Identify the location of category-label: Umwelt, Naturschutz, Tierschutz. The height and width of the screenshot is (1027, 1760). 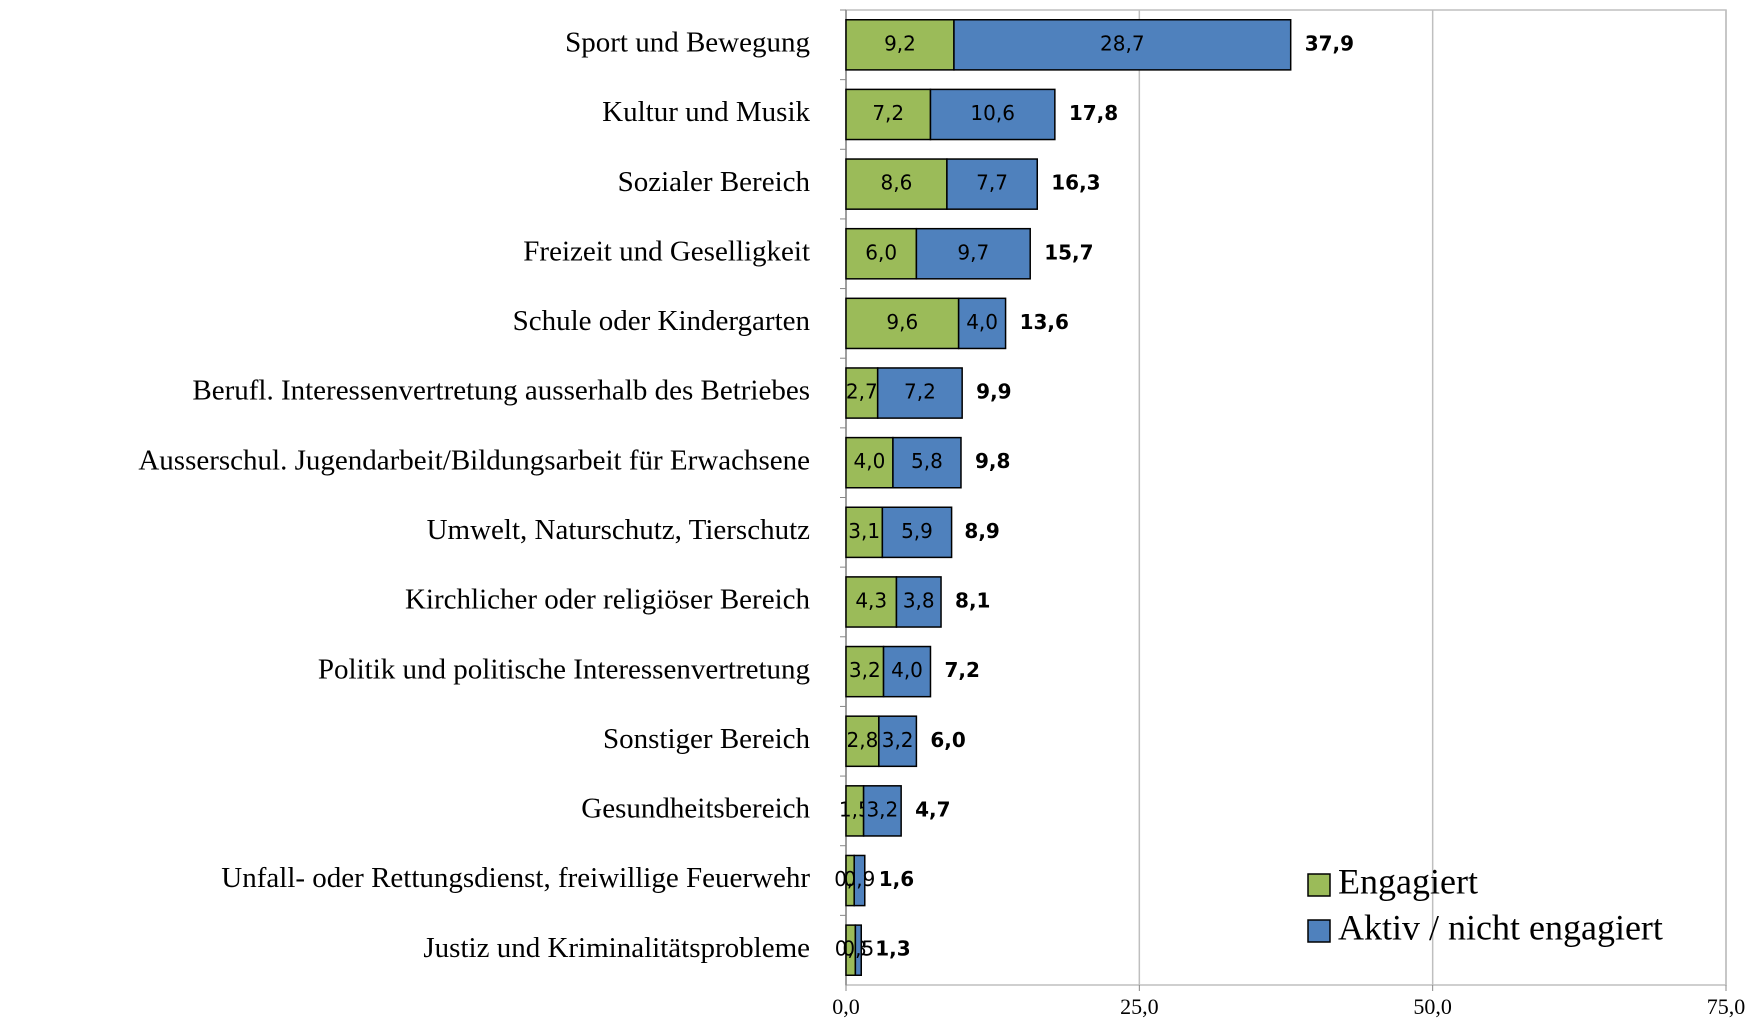
(619, 530).